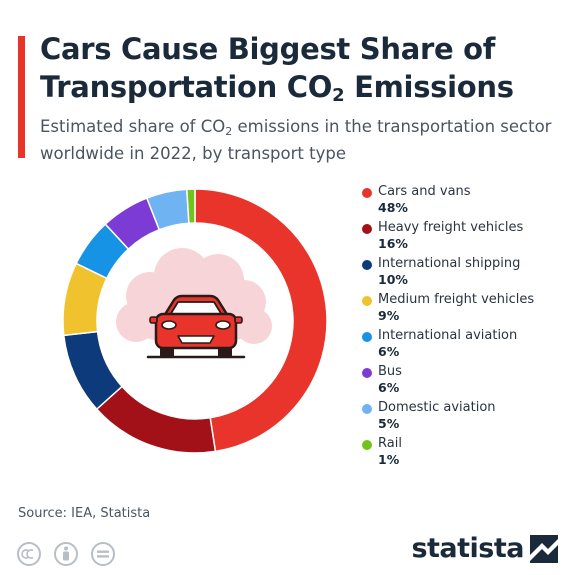 The image size is (576, 575). What do you see at coordinates (84, 513) in the screenshot?
I see `source-note: Source: IEA, Statista` at bounding box center [84, 513].